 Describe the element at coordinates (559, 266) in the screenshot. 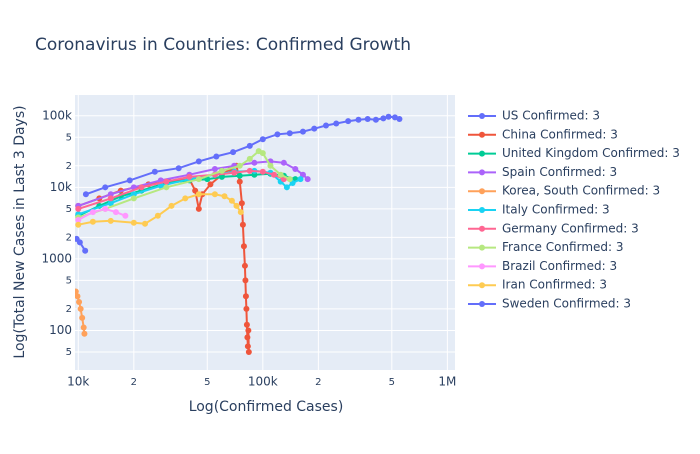

I see `legend-label: Brazil Confirmed: 3` at that location.